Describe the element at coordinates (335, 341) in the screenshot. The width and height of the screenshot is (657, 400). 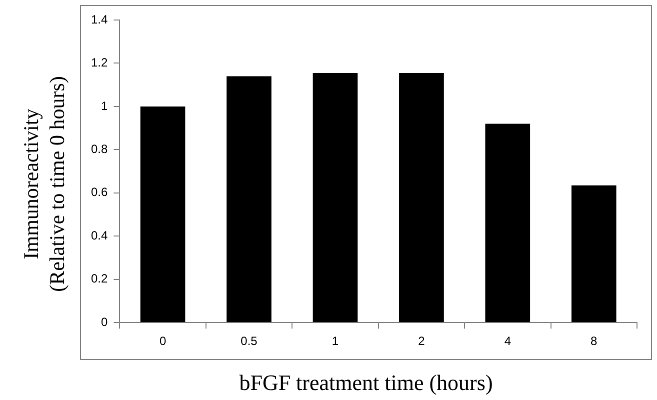
I see `x-tick-label: 1` at that location.